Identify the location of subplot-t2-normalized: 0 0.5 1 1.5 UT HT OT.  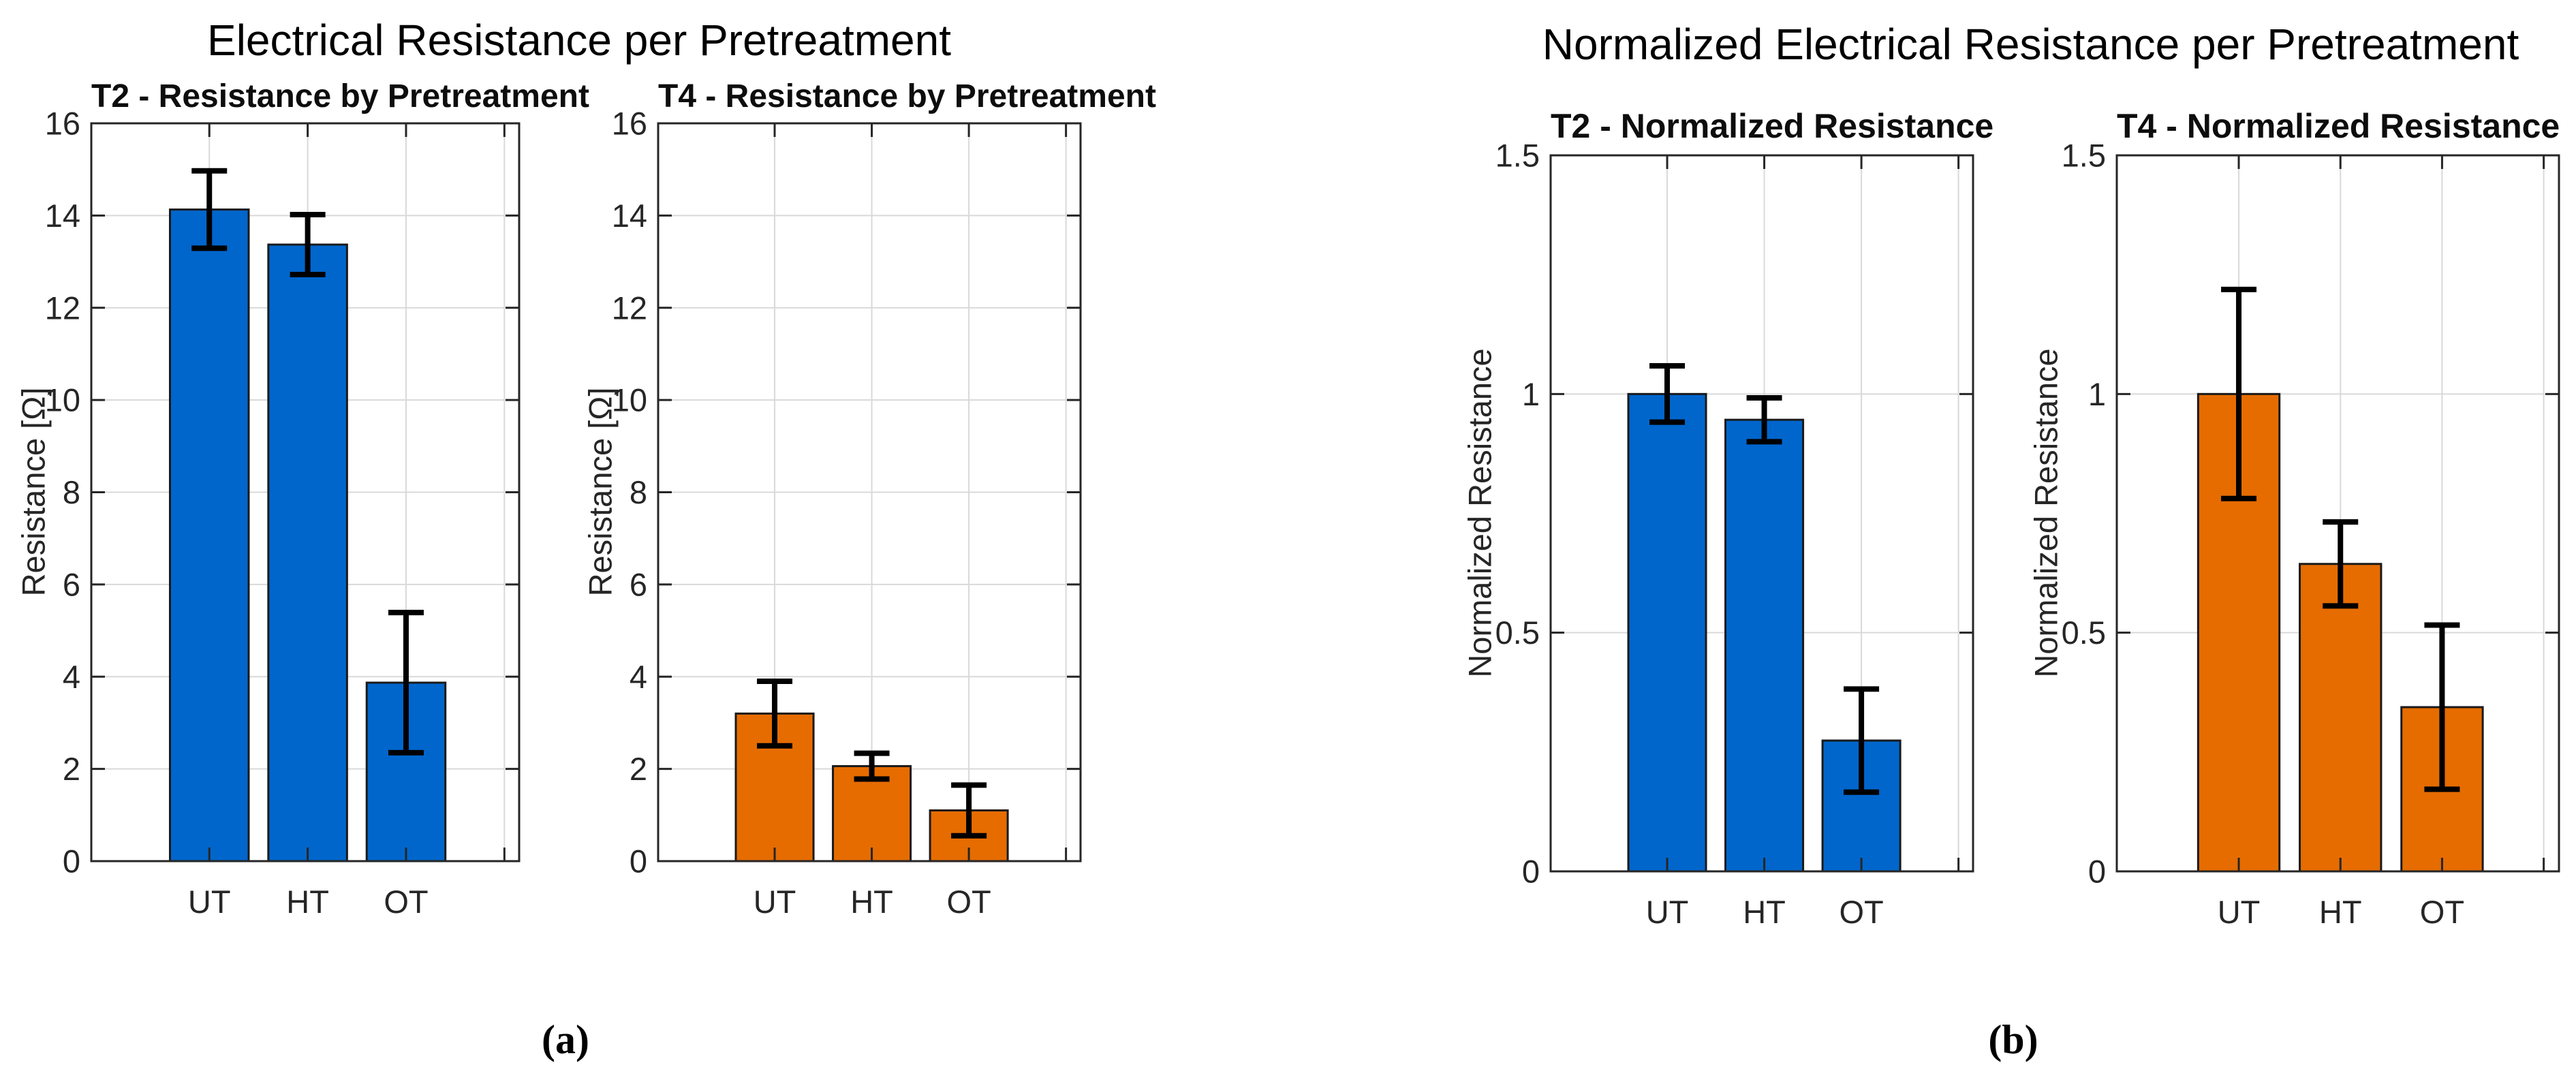
(1734, 534).